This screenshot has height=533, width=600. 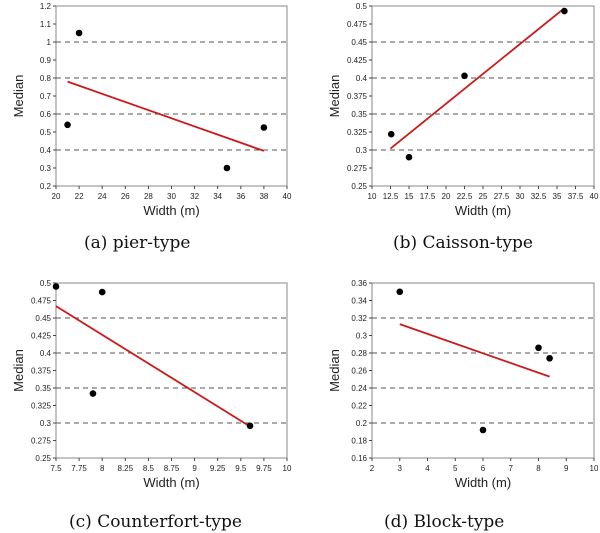 What do you see at coordinates (428, 196) in the screenshot?
I see `x-tick-label: 17.5` at bounding box center [428, 196].